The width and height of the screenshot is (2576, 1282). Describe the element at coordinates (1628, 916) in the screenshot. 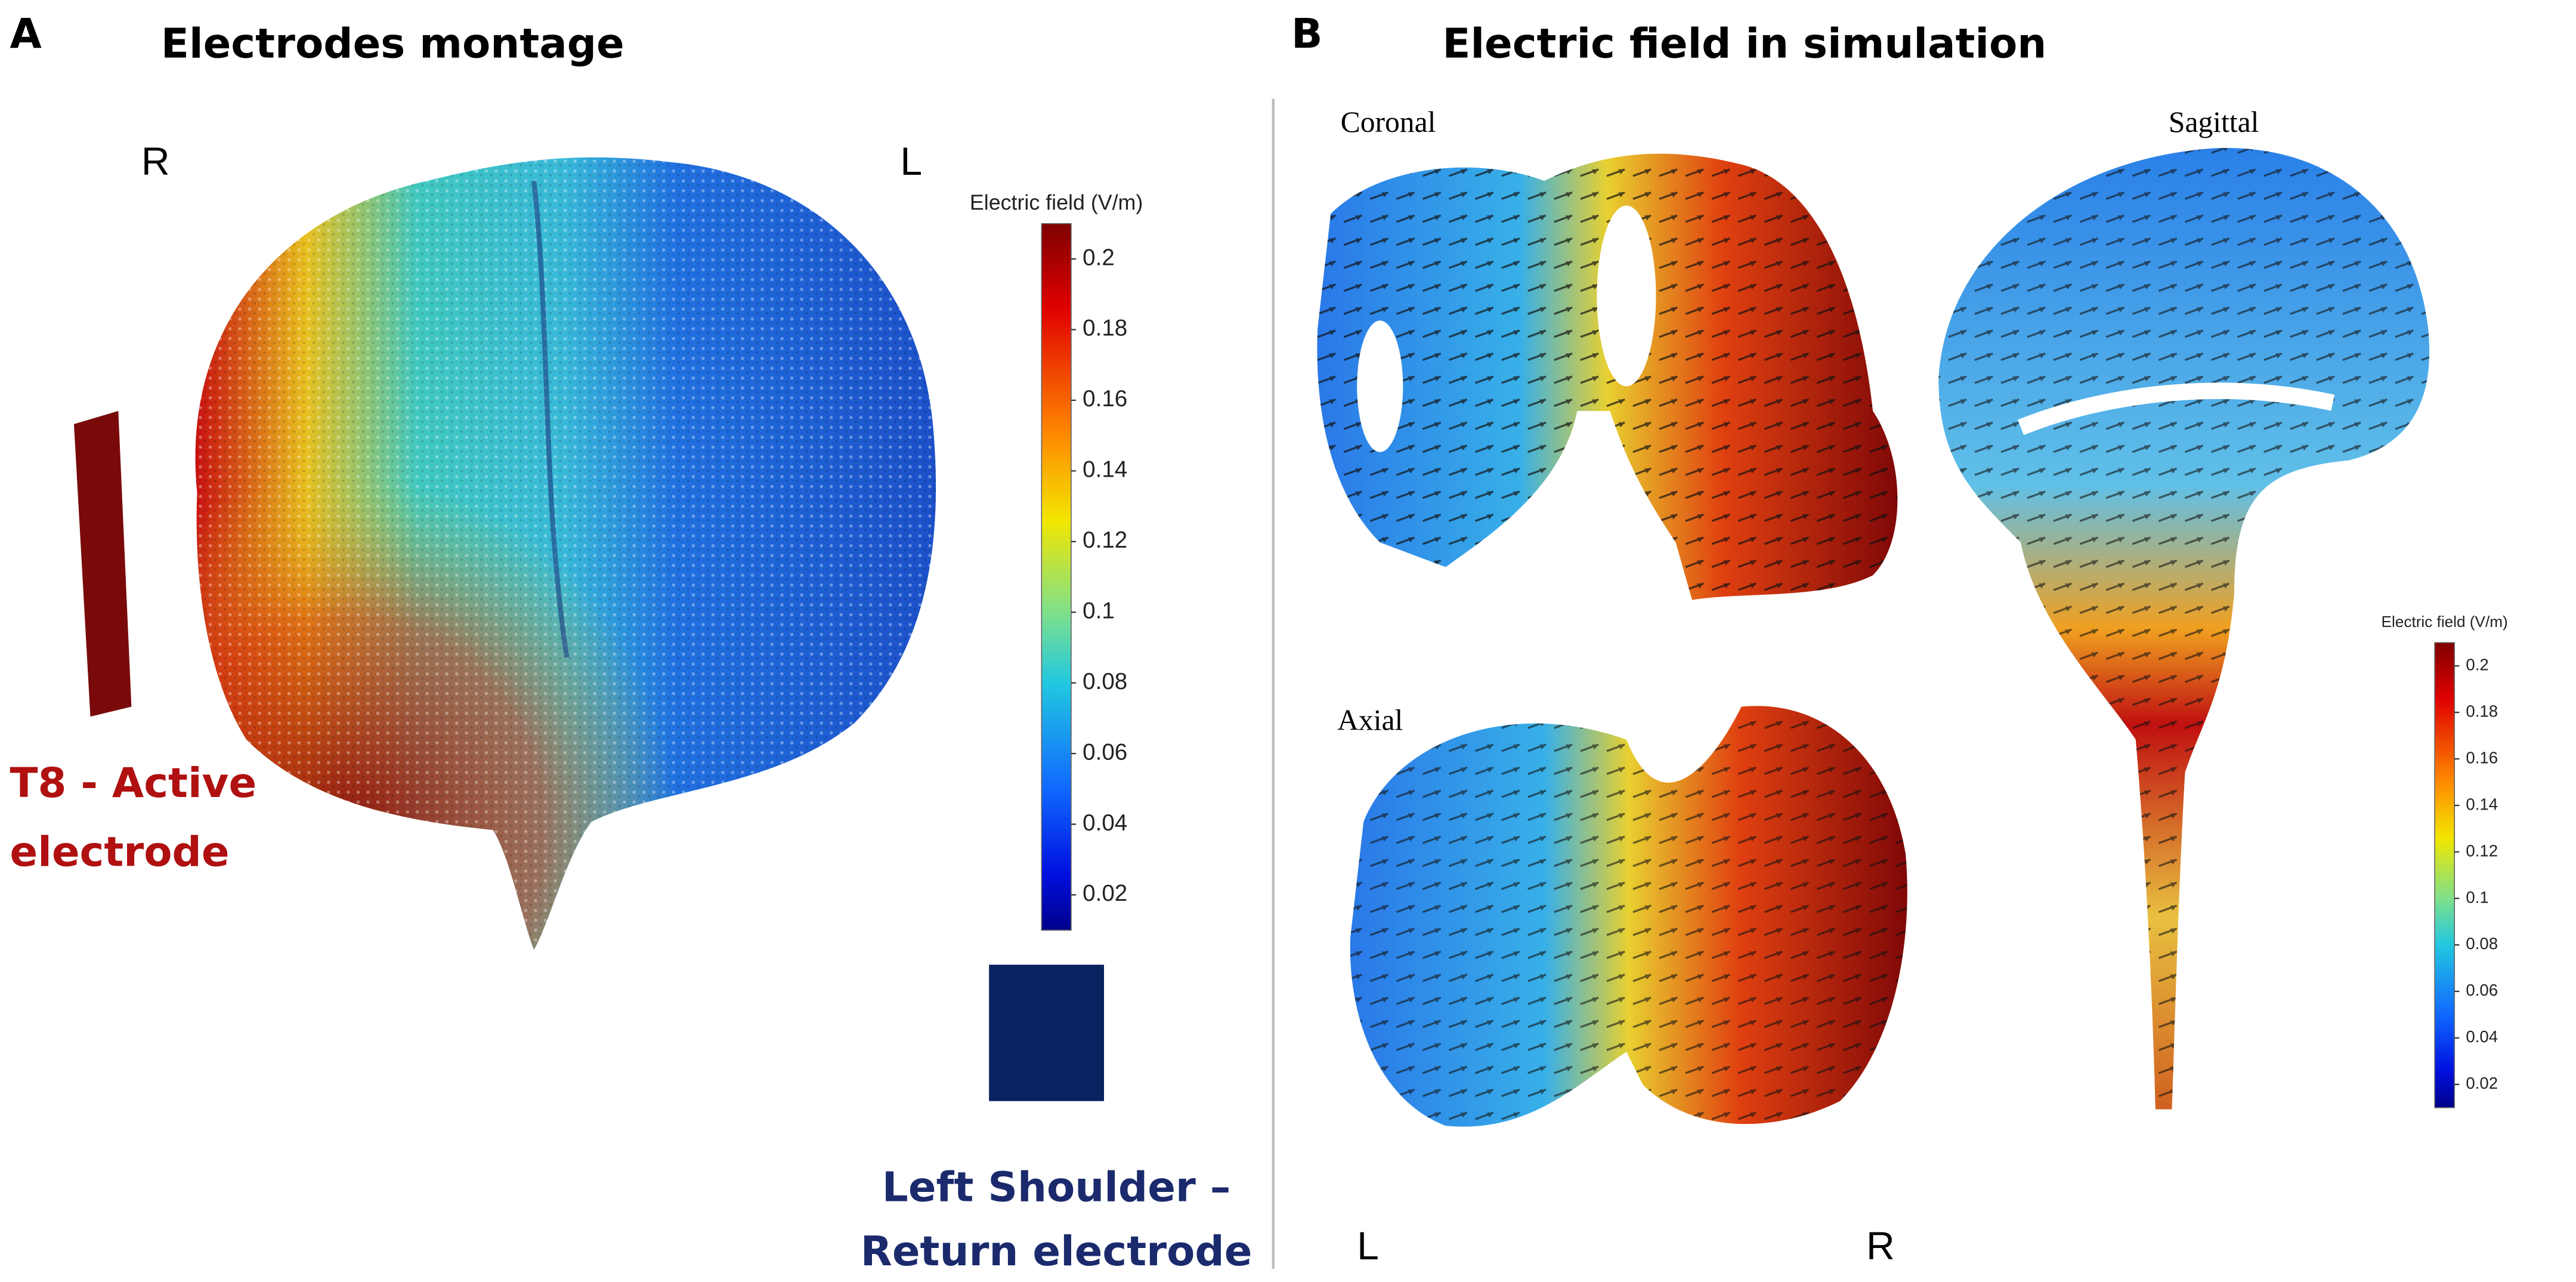

I see `axial-slice` at that location.